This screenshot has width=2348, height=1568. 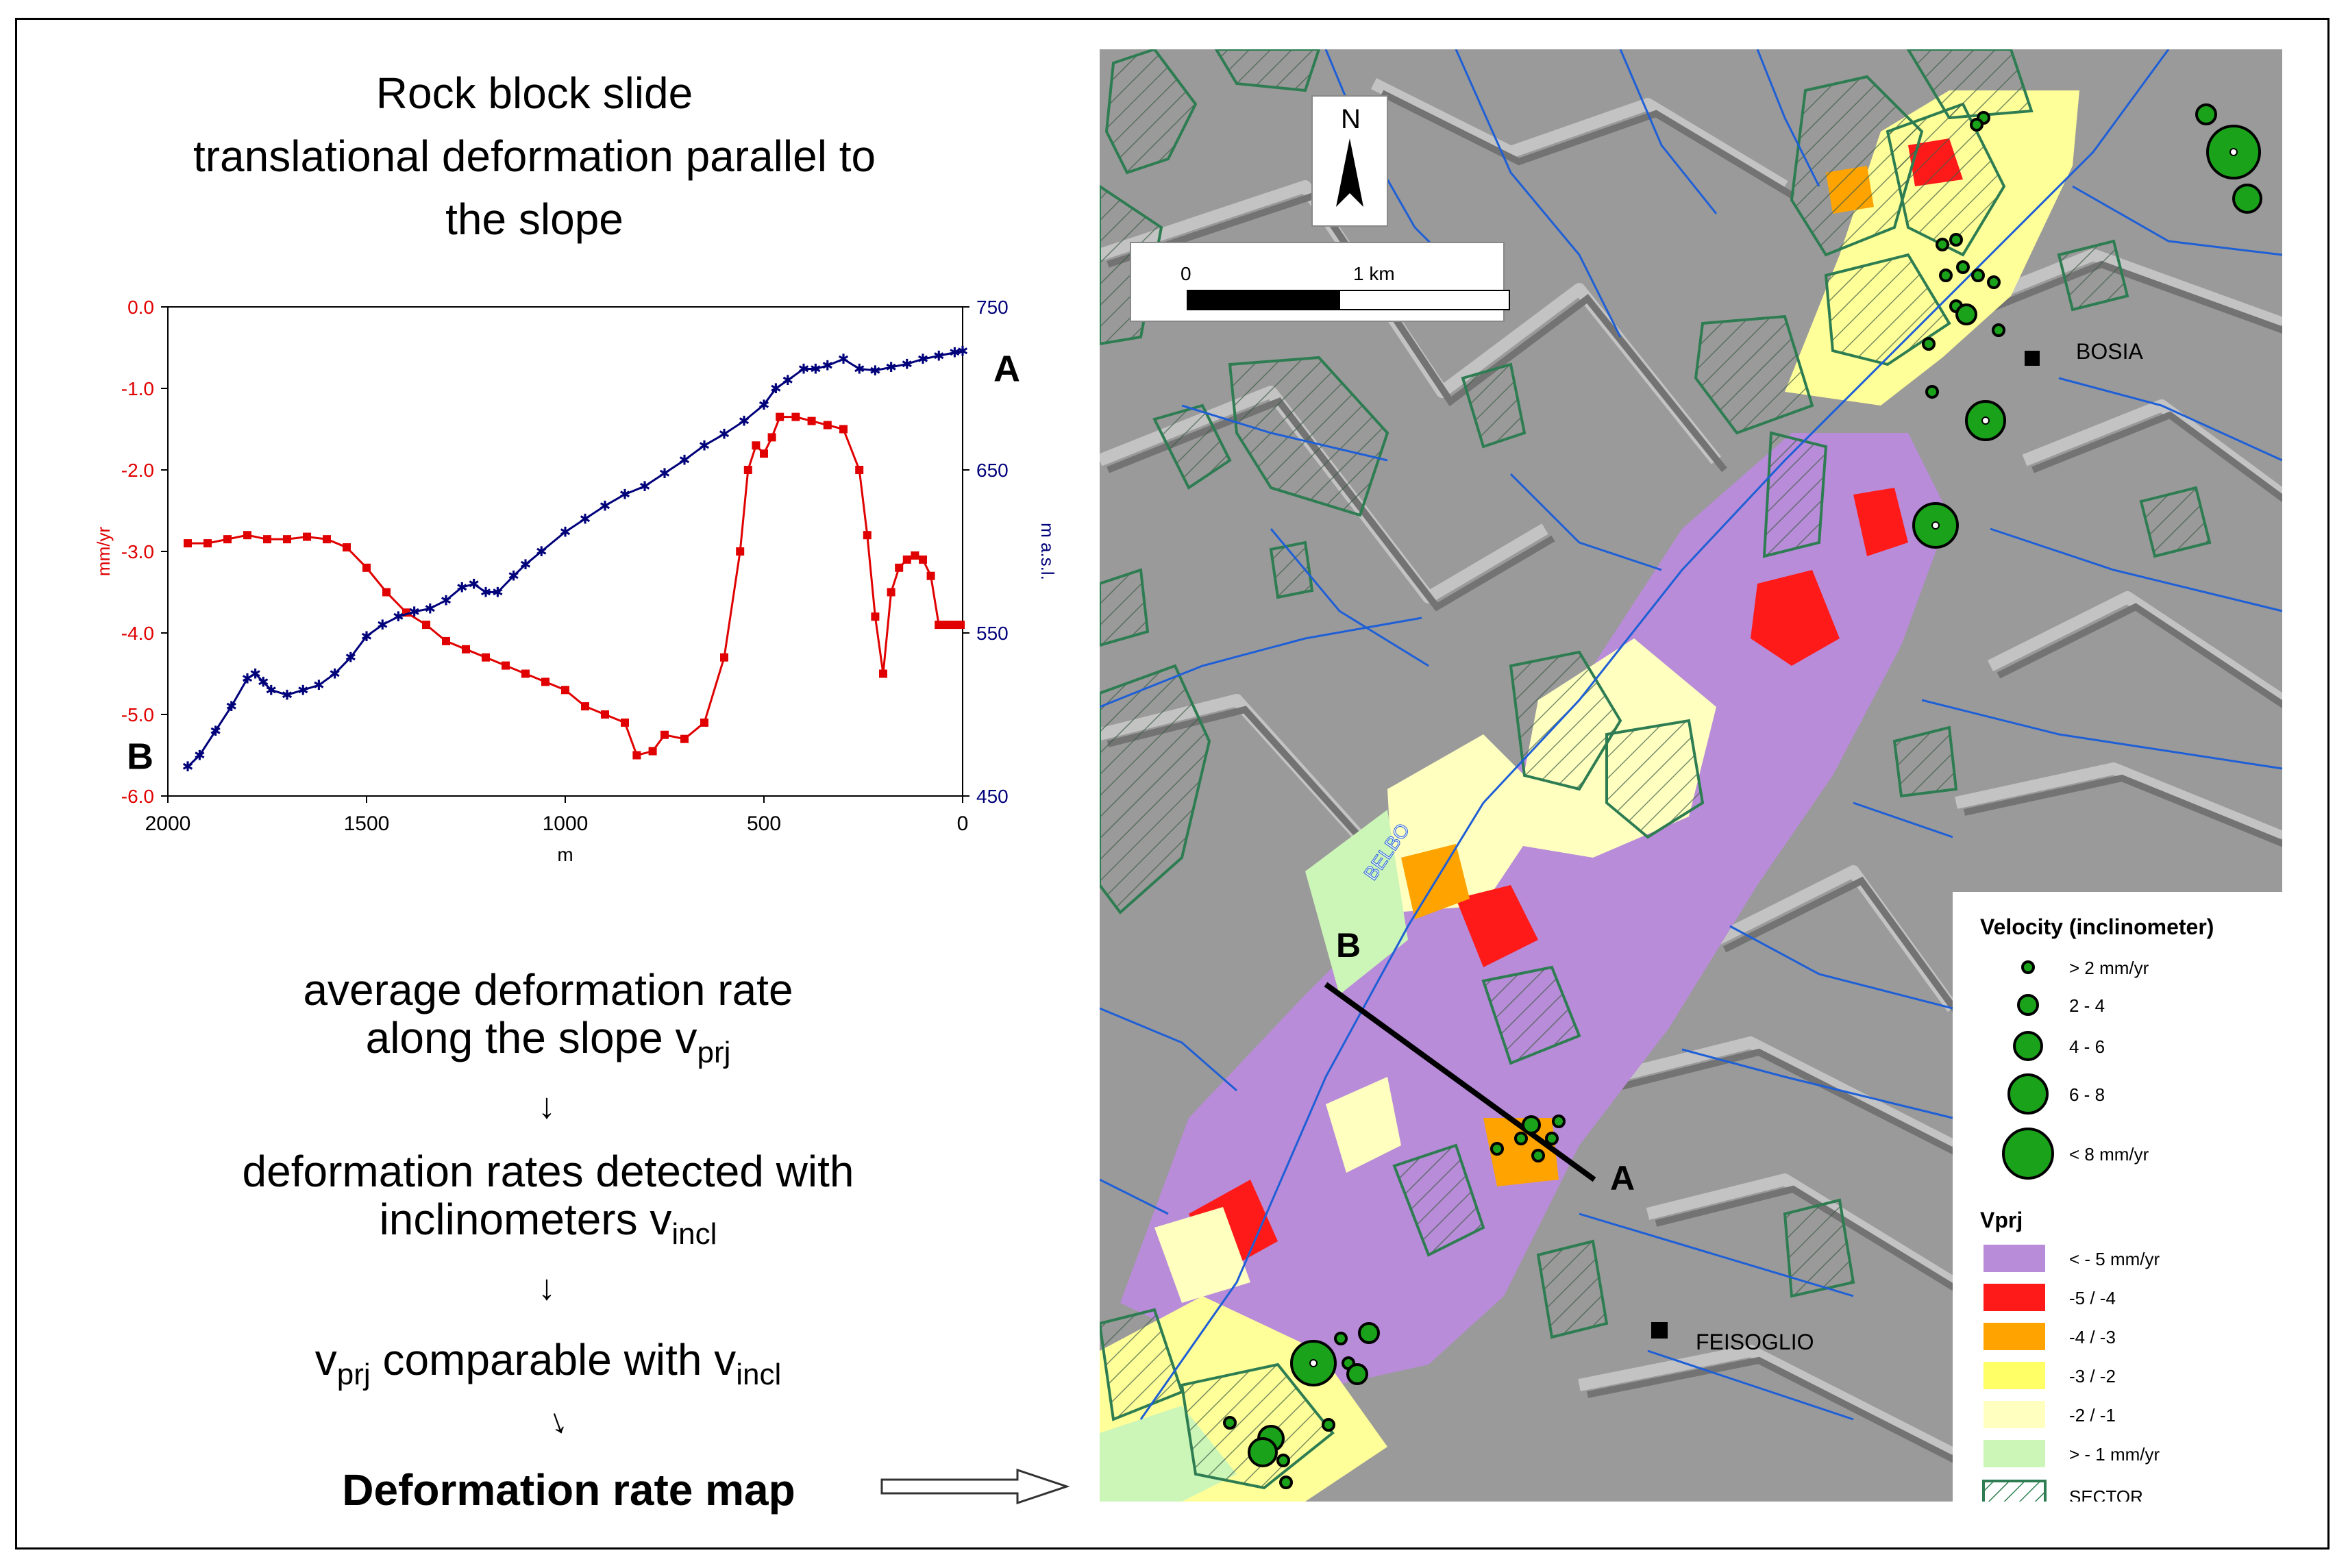 What do you see at coordinates (963, 823) in the screenshot?
I see `x-tick-label: 0` at bounding box center [963, 823].